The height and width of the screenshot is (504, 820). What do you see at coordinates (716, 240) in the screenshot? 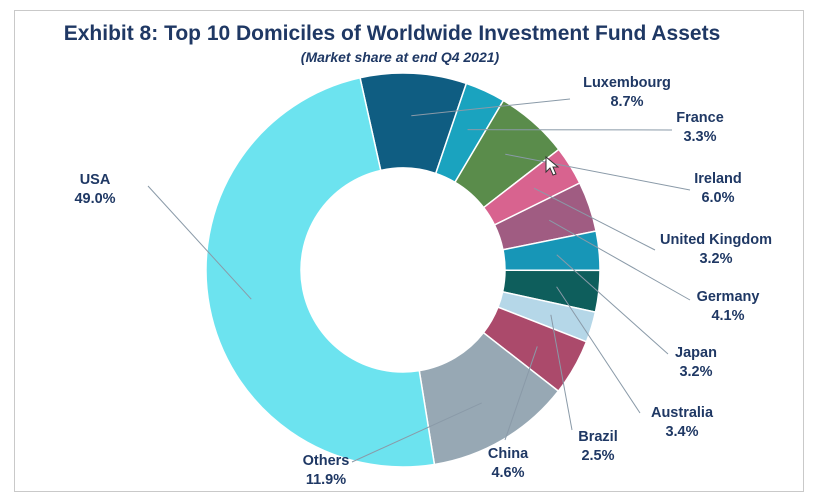
I see `label-name-united-kingdom: United Kingdom` at bounding box center [716, 240].